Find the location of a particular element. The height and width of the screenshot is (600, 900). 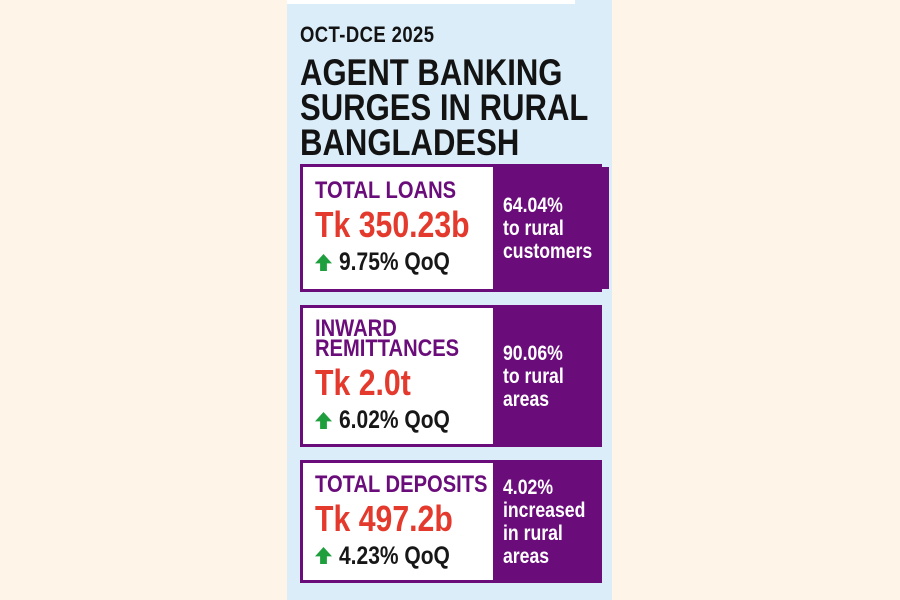

card-change-row: 6.02% QoQ is located at coordinates (404, 420).